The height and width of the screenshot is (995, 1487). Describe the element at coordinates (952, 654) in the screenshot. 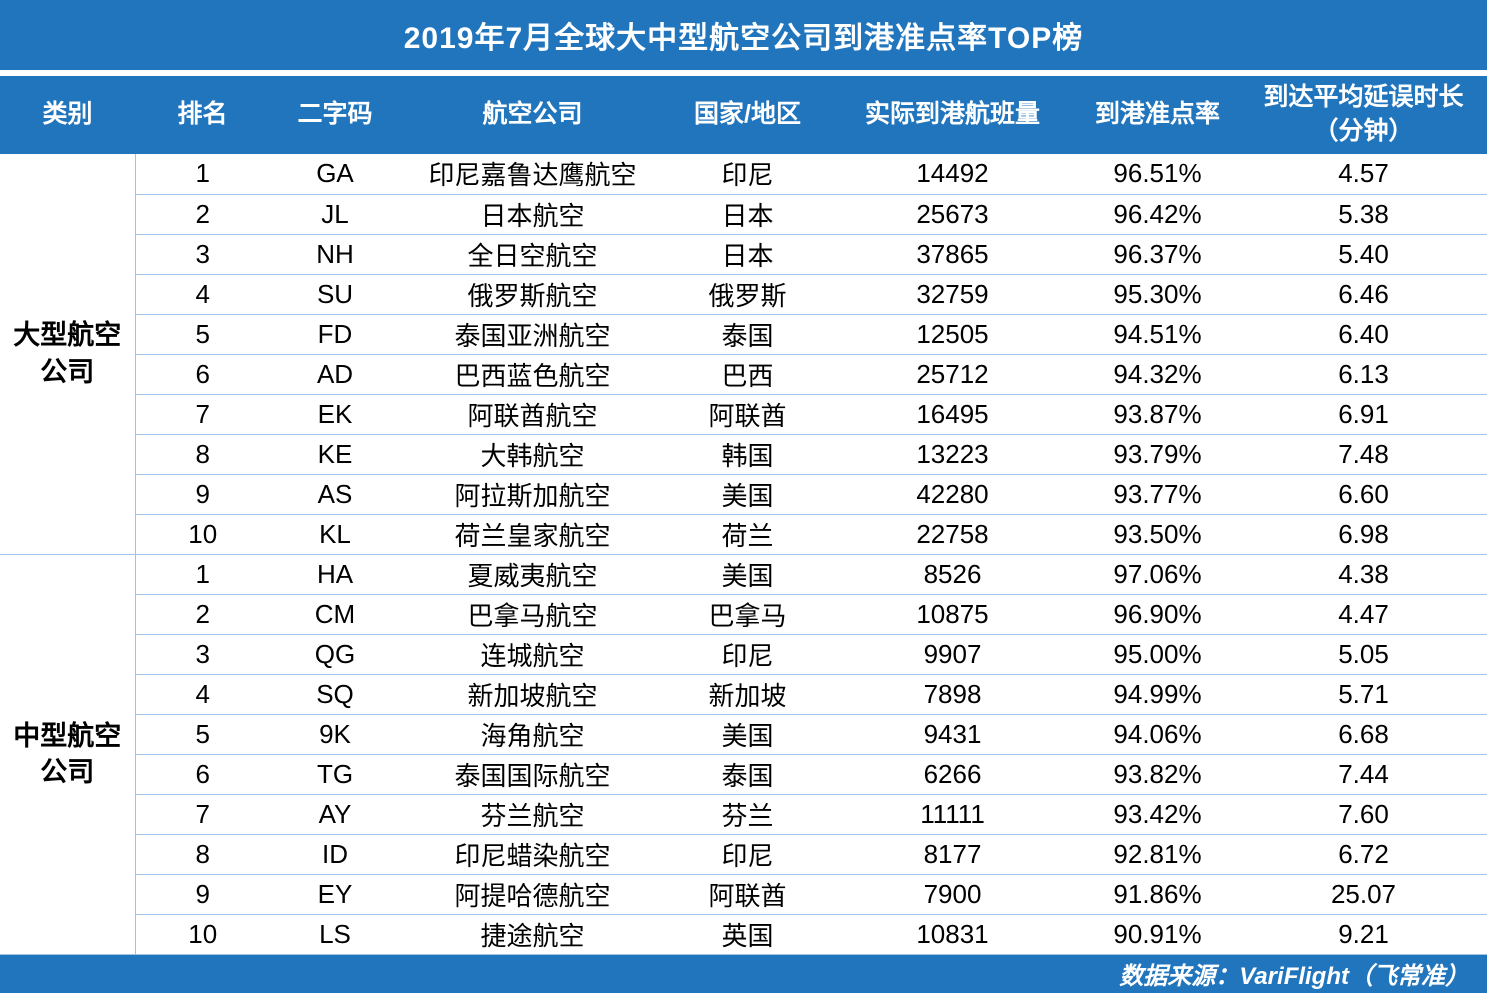

I see `flights-cell: 9907` at that location.